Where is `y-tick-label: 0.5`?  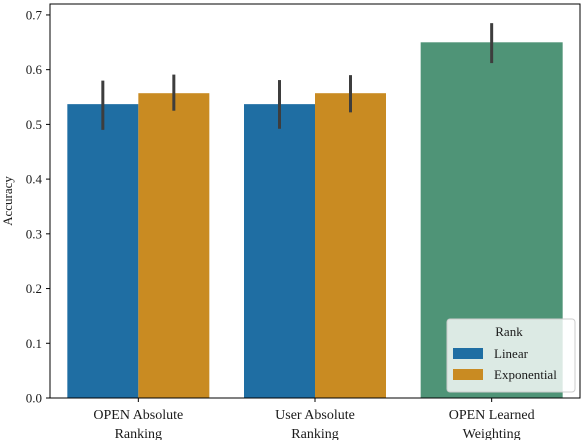
y-tick-label: 0.5 is located at coordinates (34, 124).